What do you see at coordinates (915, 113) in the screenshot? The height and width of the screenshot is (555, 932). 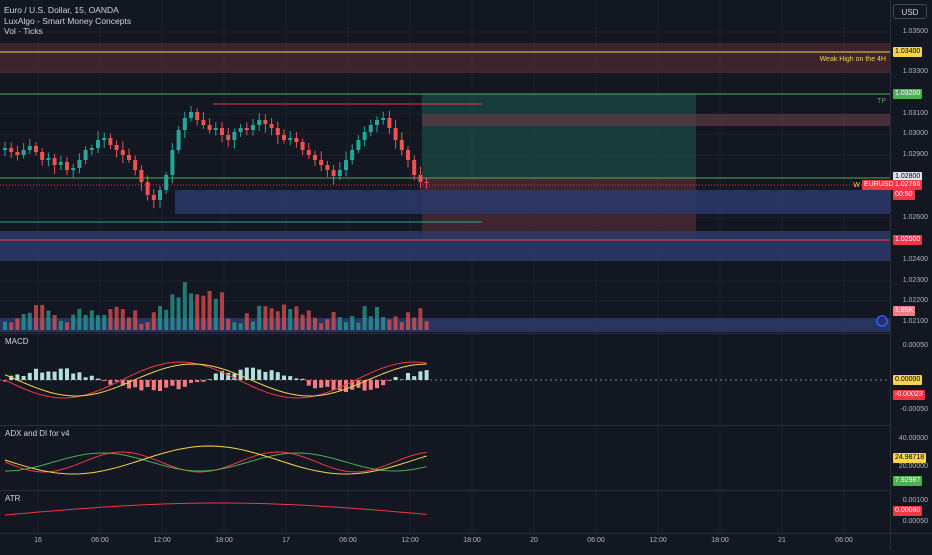 I see `price-tick: 1.03100` at bounding box center [915, 113].